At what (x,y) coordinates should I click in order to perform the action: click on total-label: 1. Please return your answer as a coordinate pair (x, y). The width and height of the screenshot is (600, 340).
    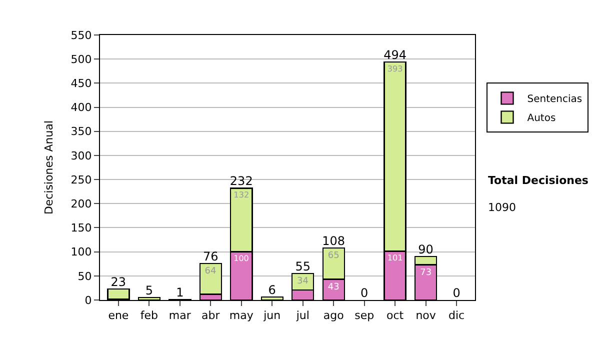
    Looking at the image, I should click on (180, 293).